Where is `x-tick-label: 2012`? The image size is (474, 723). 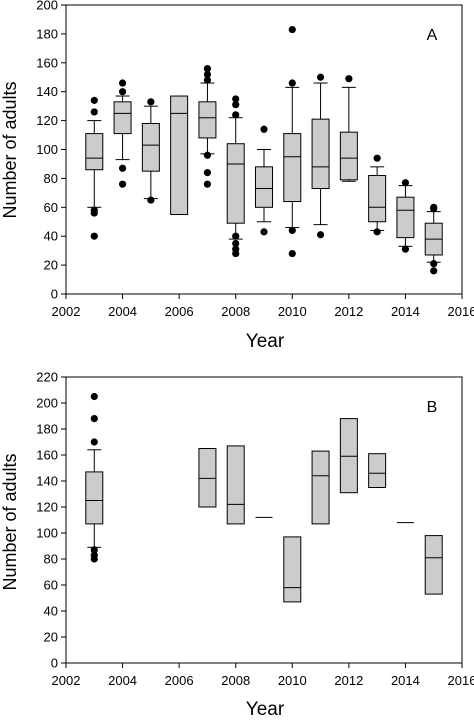 x-tick-label: 2012 is located at coordinates (348, 311).